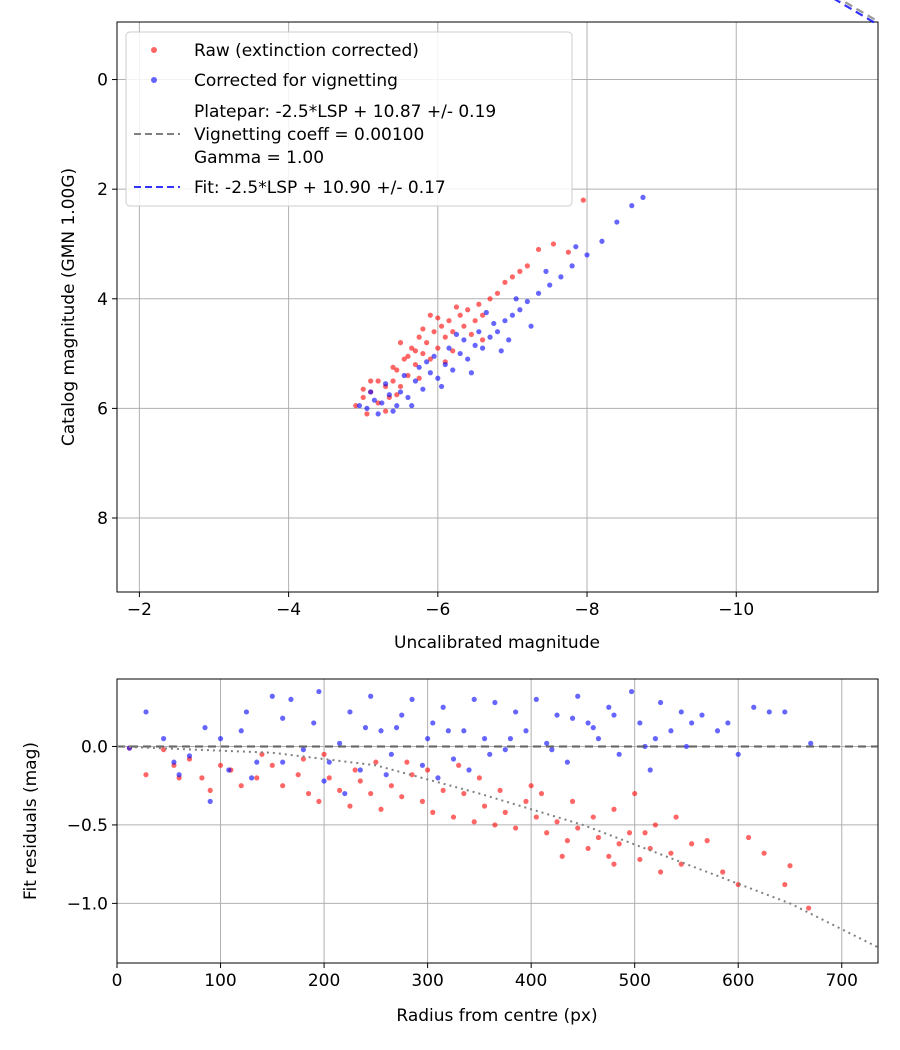  I want to click on x-tick-label: 400, so click(531, 981).